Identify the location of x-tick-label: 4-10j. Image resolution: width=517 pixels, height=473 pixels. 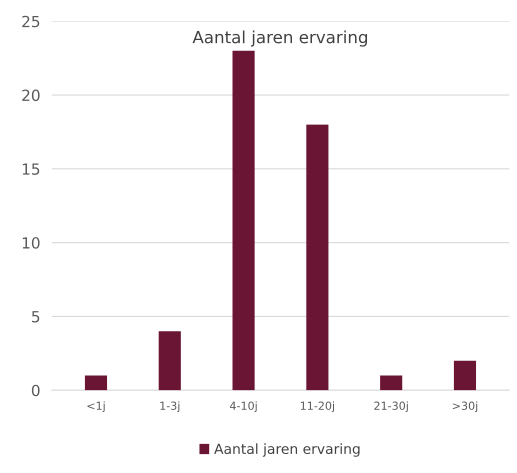
(243, 406).